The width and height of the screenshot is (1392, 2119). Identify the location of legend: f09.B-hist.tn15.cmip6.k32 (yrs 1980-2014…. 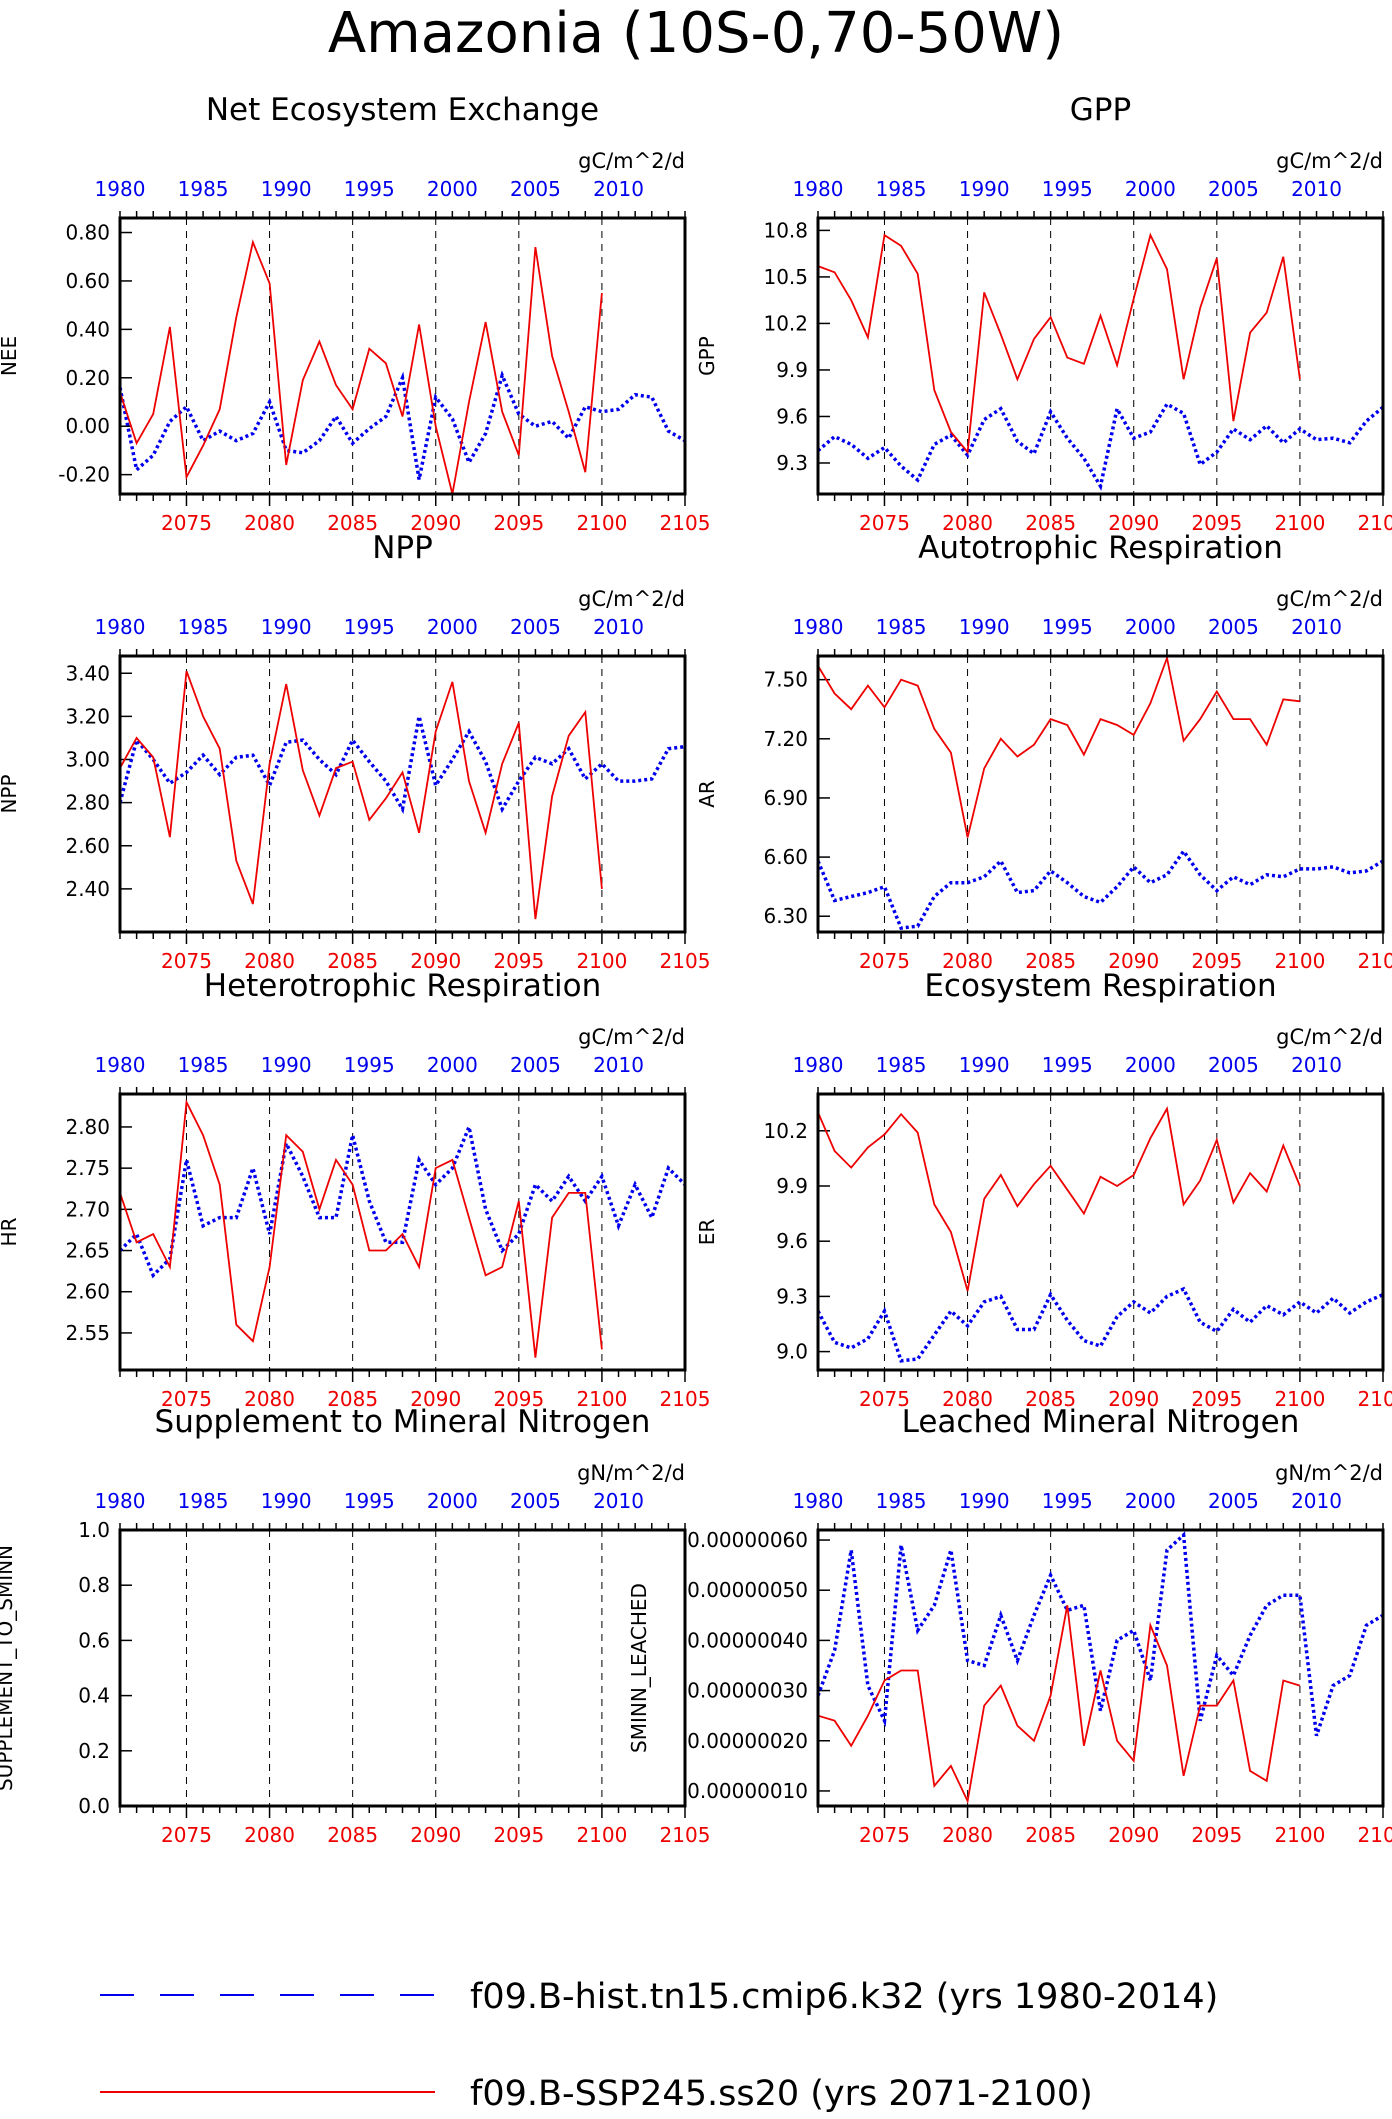
(659, 2045).